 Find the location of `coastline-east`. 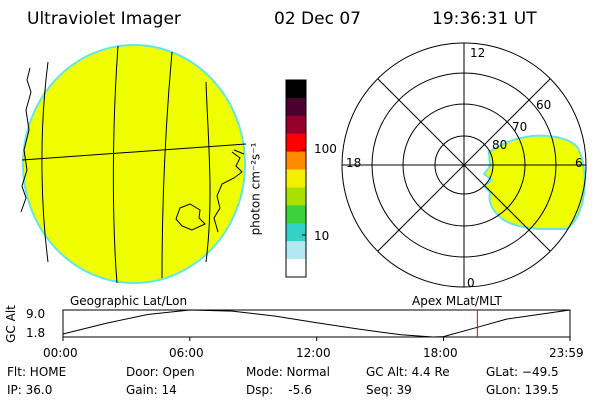

coastline-east is located at coordinates (228, 192).